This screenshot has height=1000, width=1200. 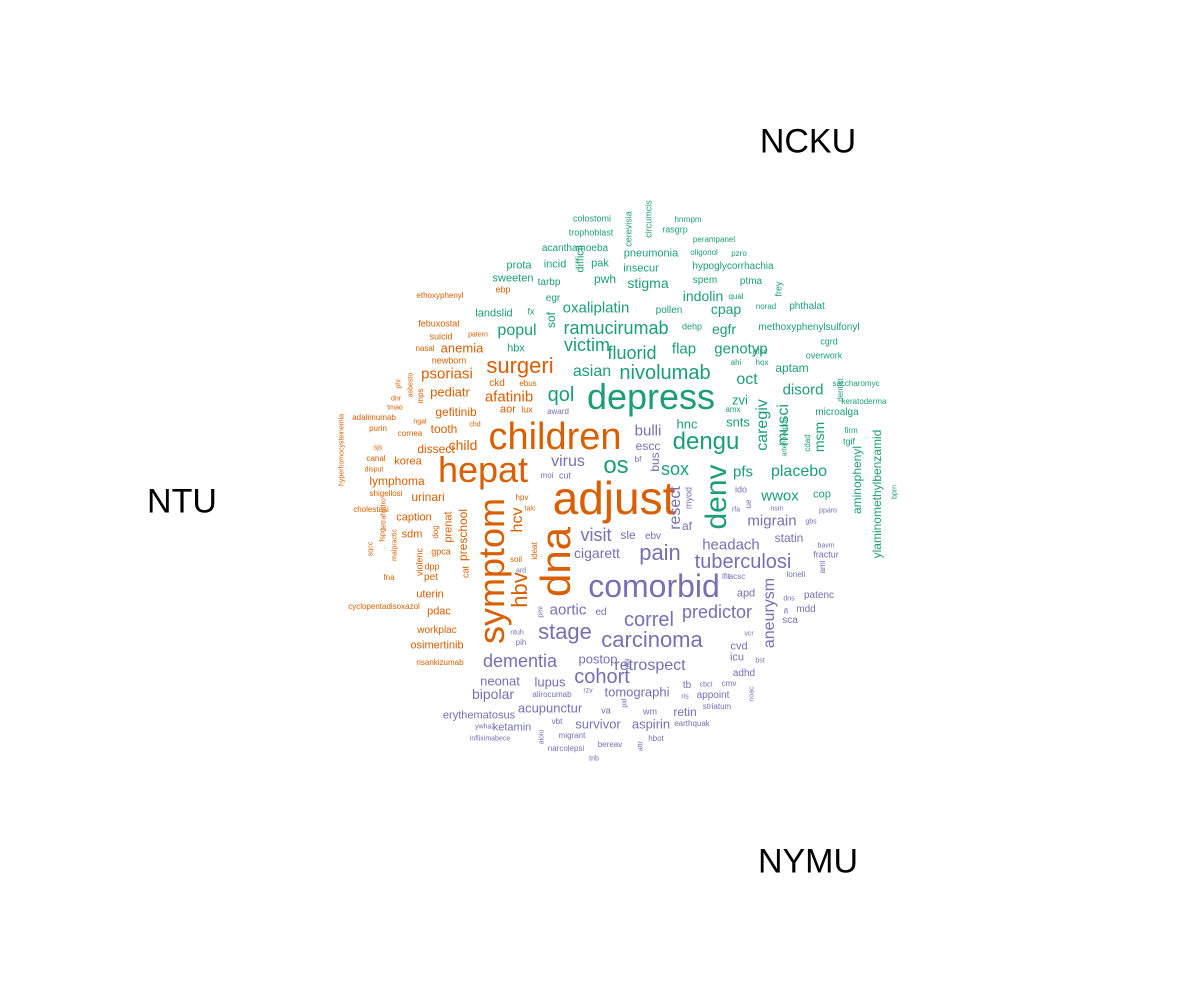 I want to click on word-saccharomyc: saccharomyc, so click(x=856, y=383).